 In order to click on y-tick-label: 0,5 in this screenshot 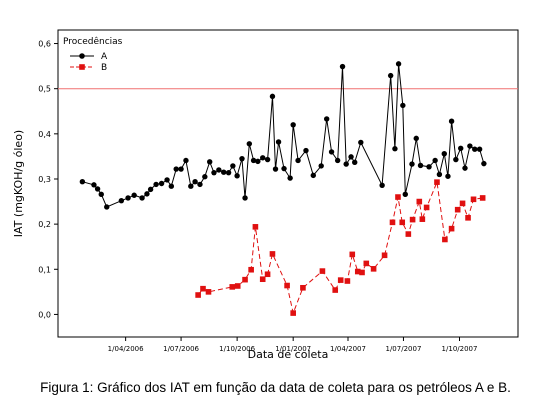, I will do `click(44, 89)`.